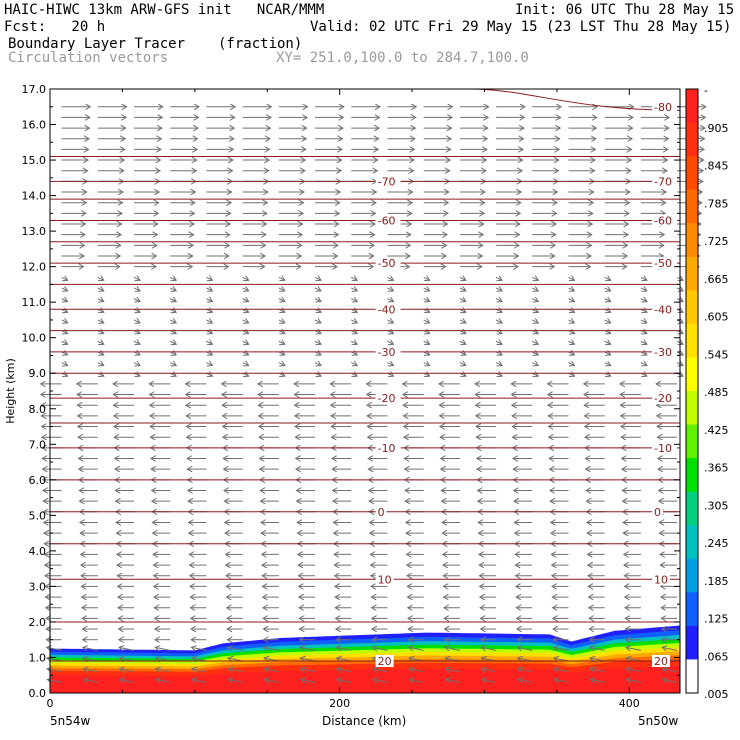  I want to click on y-tick-label-13: 13.0, so click(34, 231).